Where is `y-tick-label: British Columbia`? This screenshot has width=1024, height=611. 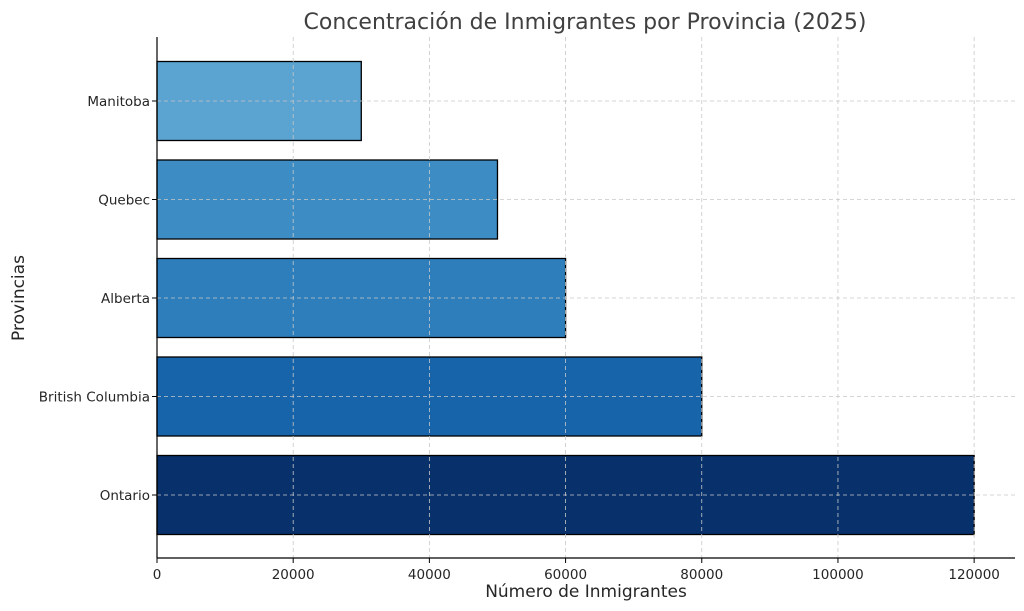 y-tick-label: British Columbia is located at coordinates (94, 398).